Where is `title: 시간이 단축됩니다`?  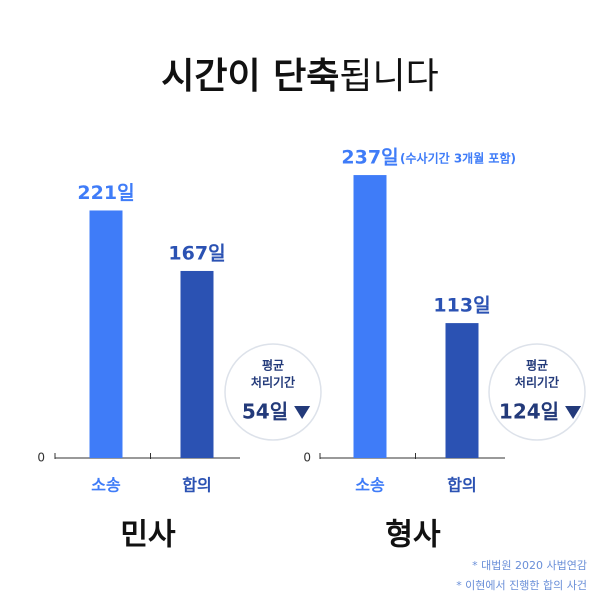 title: 시간이 단축됩니다 is located at coordinates (300, 76).